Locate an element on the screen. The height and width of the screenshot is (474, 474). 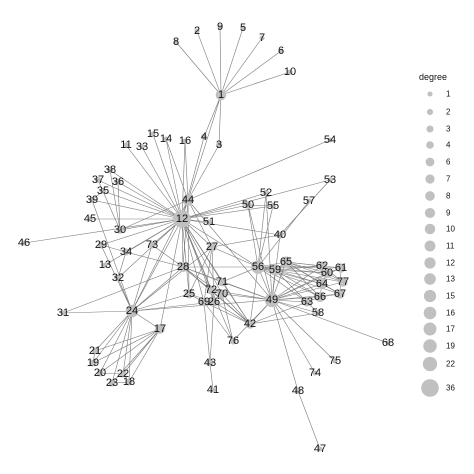
node-label-28: 28 is located at coordinates (183, 267).